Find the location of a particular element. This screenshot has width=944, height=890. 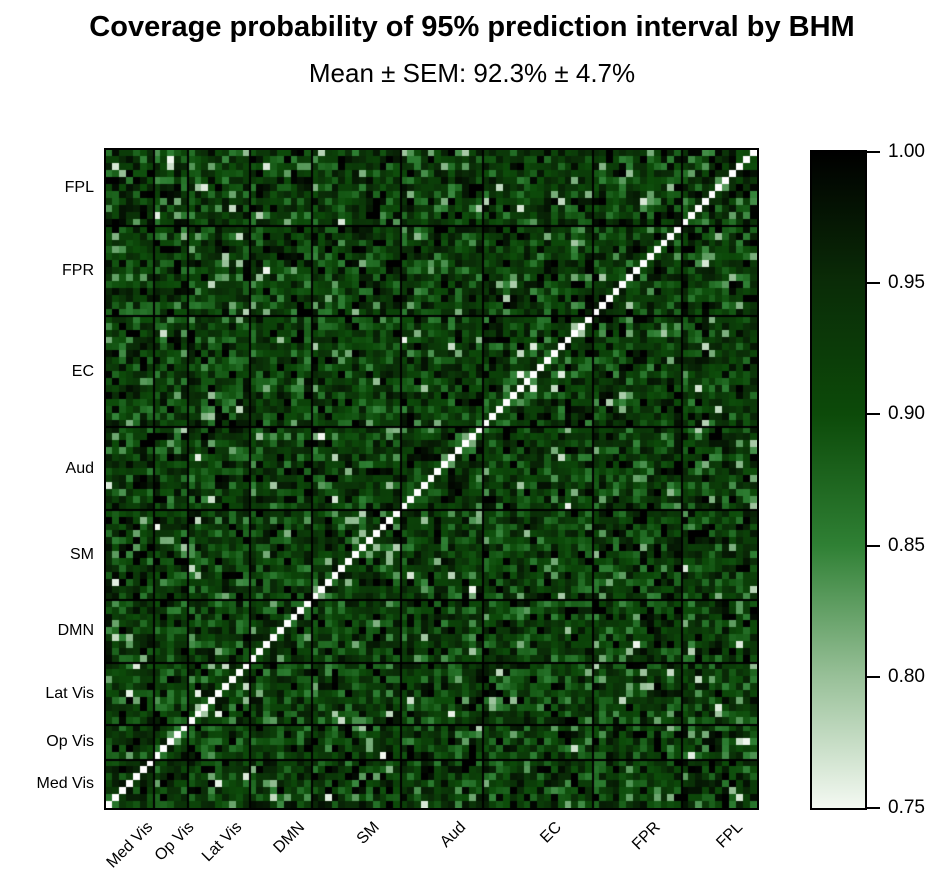

x-axis-label: Lat Vis is located at coordinates (222, 842).